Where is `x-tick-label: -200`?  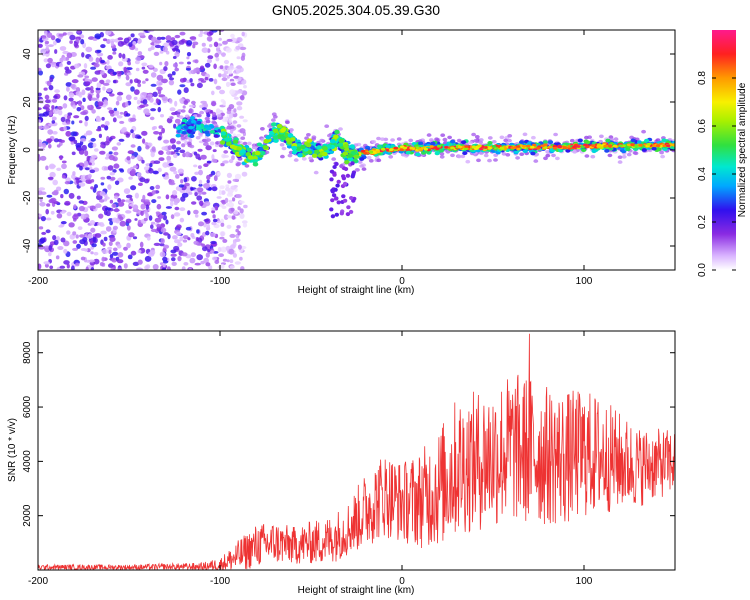
x-tick-label: -200 is located at coordinates (38, 281).